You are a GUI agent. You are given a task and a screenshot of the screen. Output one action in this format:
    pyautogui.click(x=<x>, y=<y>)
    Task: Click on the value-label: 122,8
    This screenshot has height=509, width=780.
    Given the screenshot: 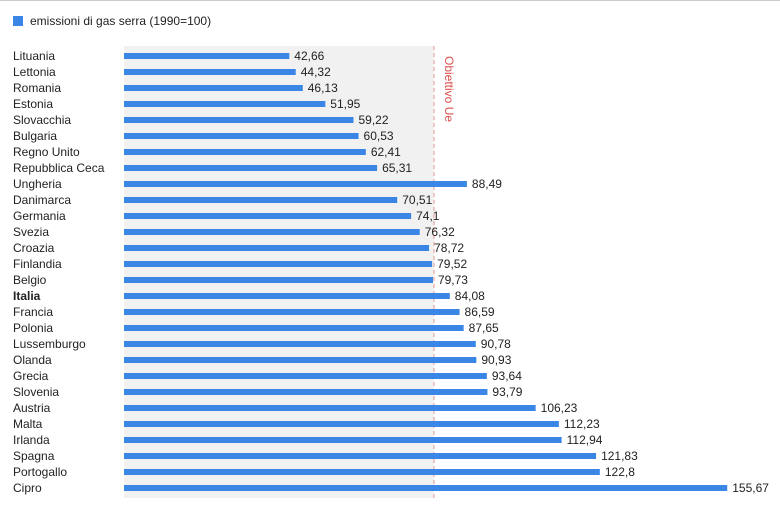 What is the action you would take?
    pyautogui.click(x=620, y=472)
    